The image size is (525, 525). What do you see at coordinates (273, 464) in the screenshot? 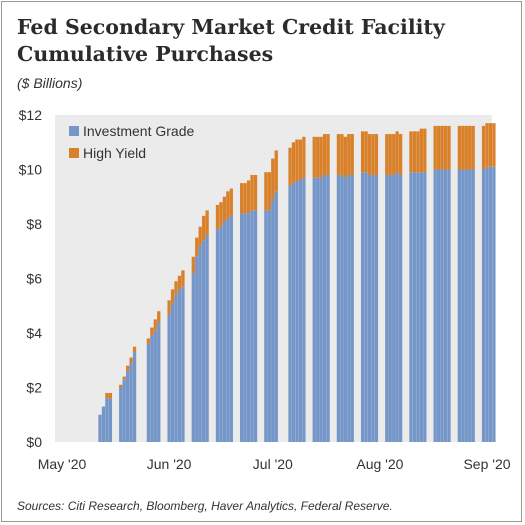
I see `x-tick-label: Jul '20` at bounding box center [273, 464].